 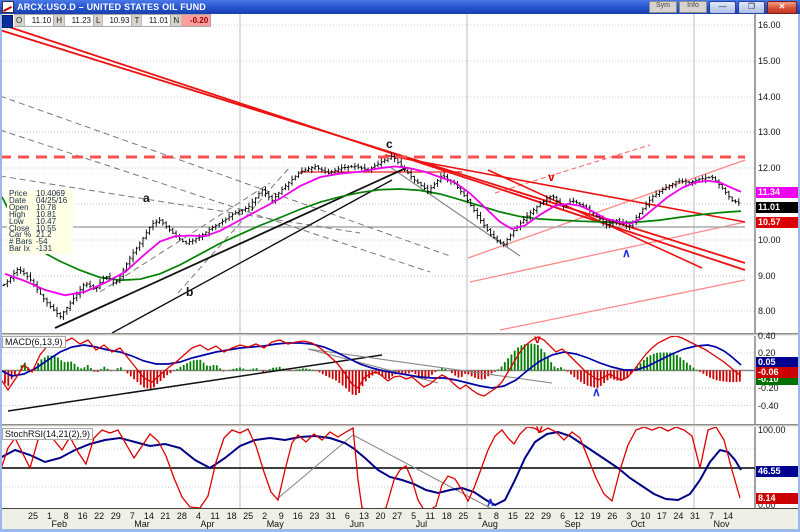 What do you see at coordinates (31, 249) in the screenshot?
I see `databox-row: Bar Ix -131` at bounding box center [31, 249].